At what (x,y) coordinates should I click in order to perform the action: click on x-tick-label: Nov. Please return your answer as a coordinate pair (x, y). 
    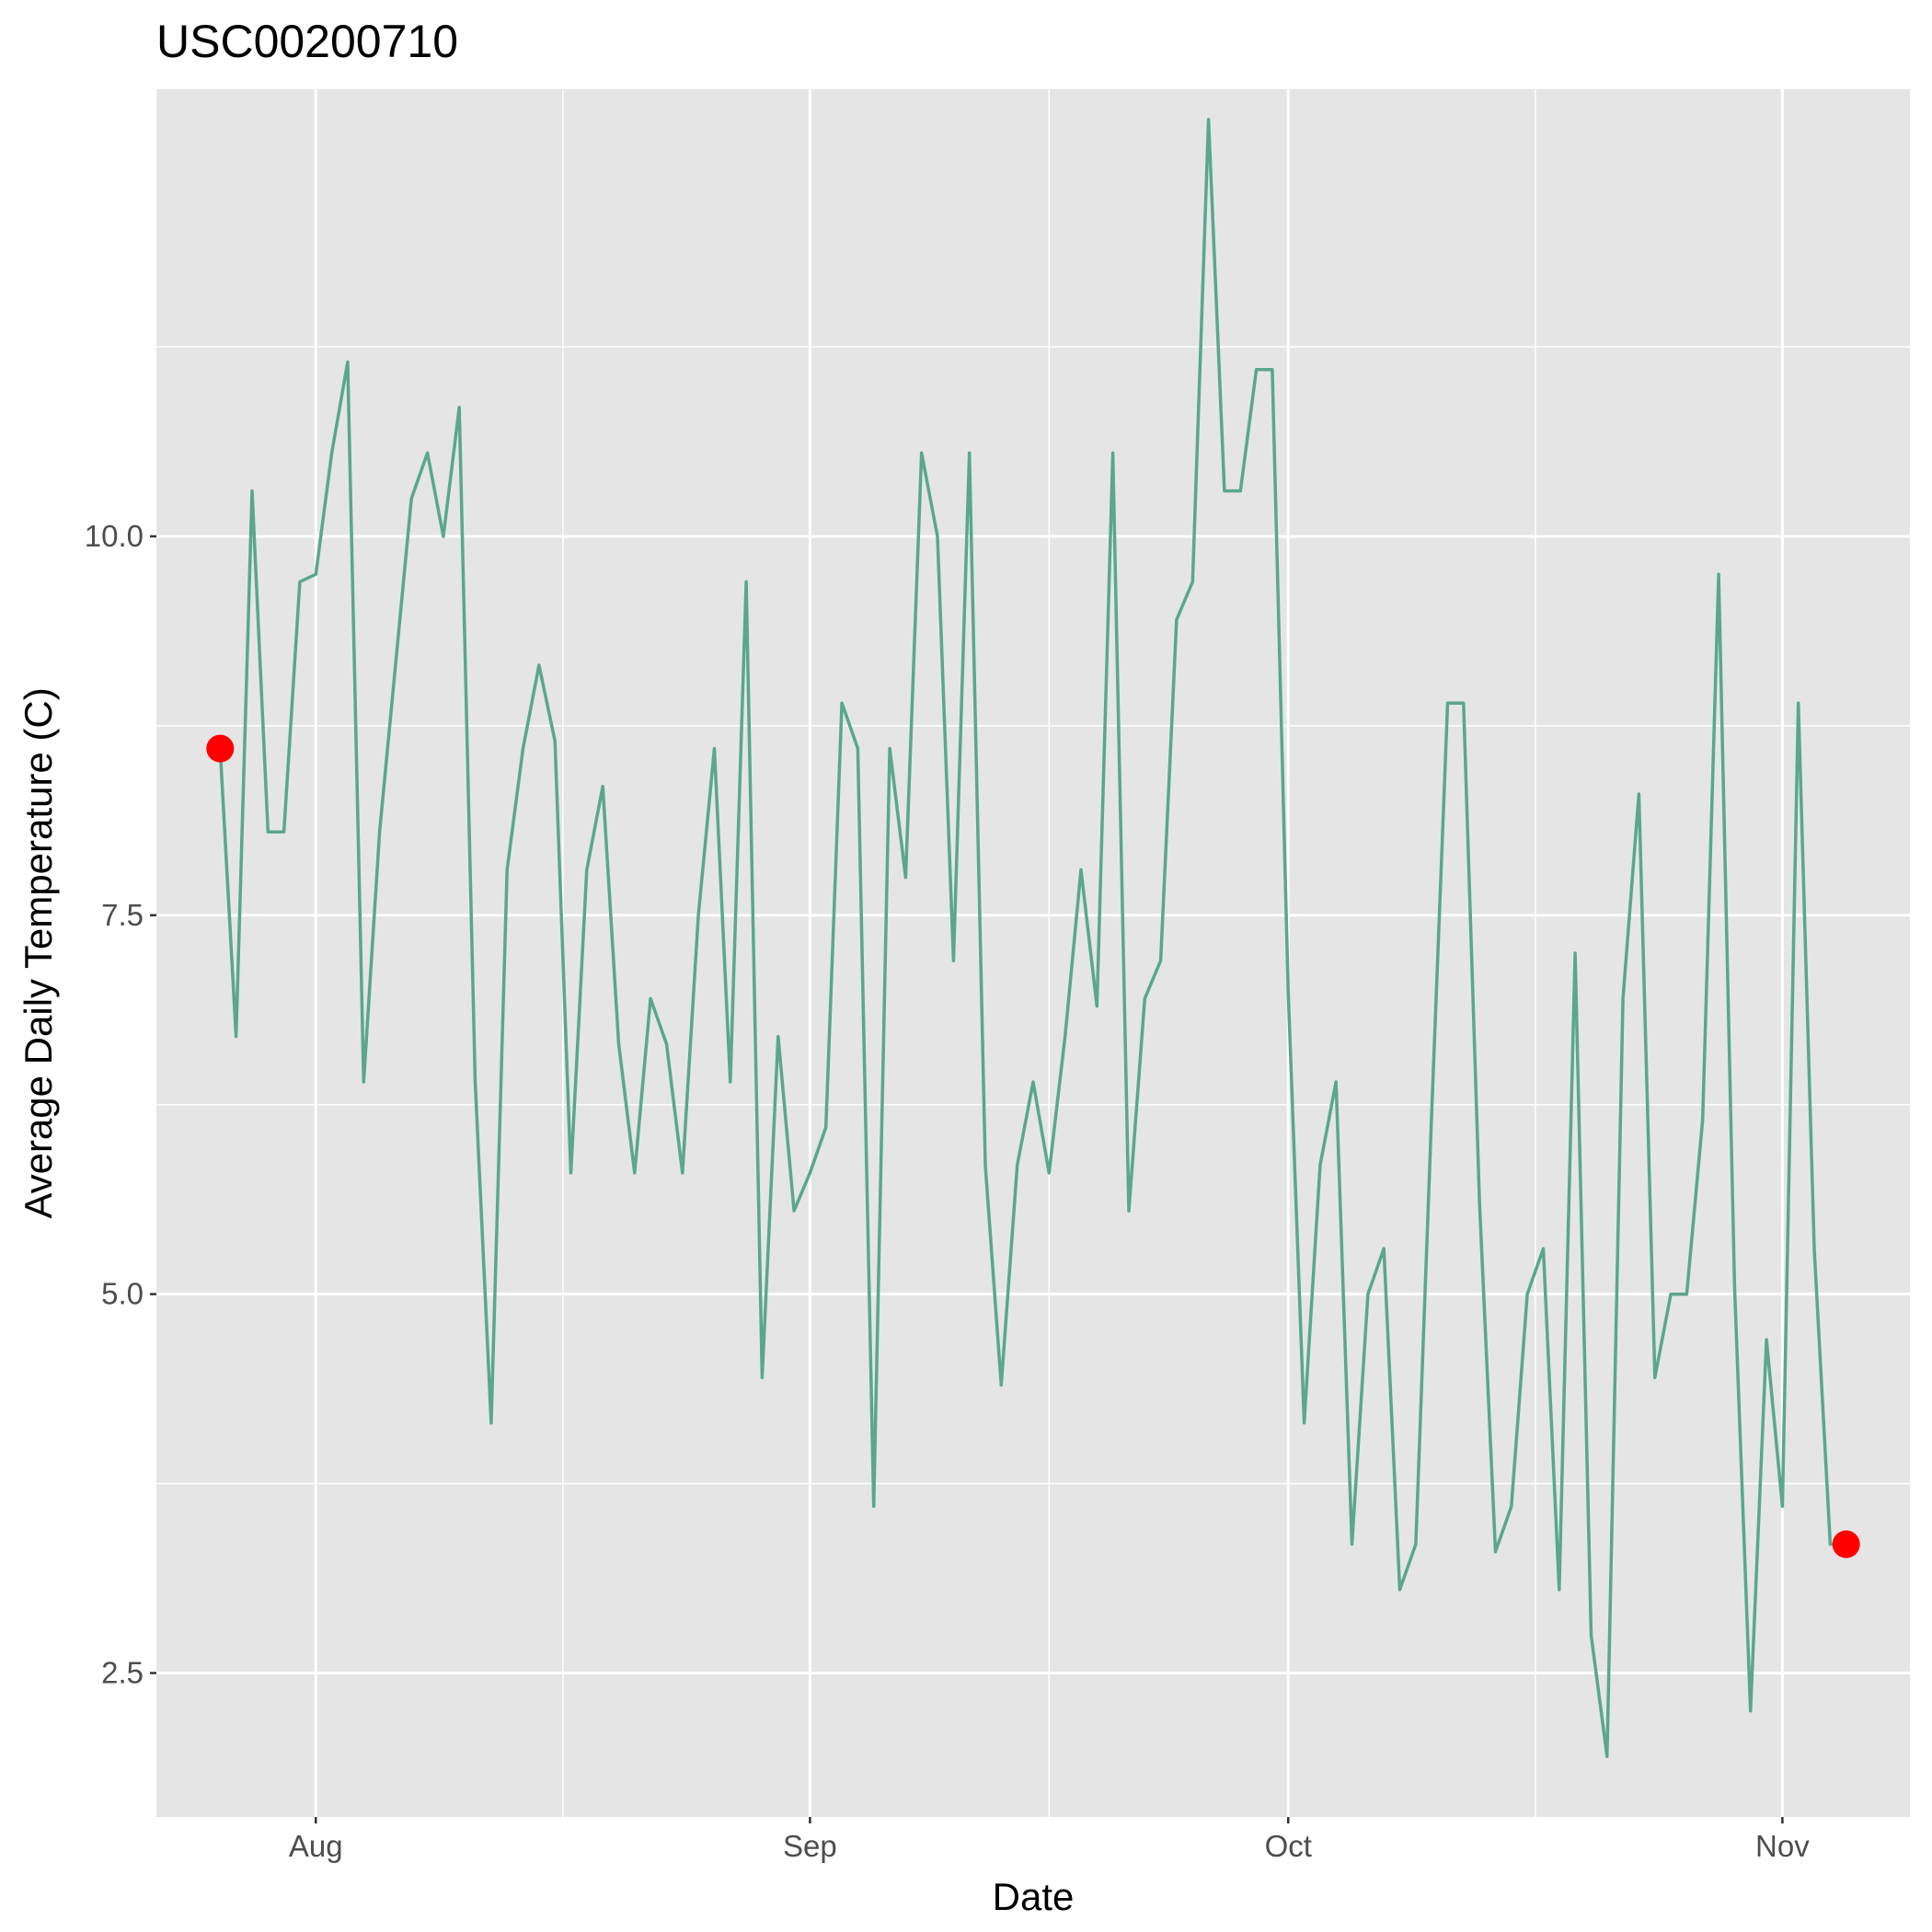
    Looking at the image, I should click on (1782, 1846).